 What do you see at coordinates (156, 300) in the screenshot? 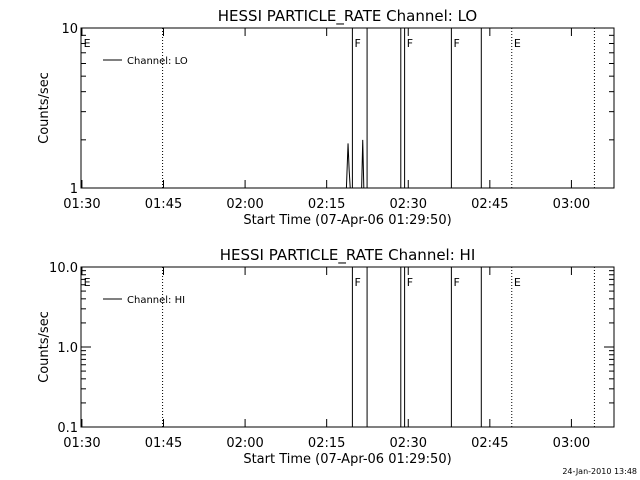
I see `legend-label: Channel: HI` at bounding box center [156, 300].